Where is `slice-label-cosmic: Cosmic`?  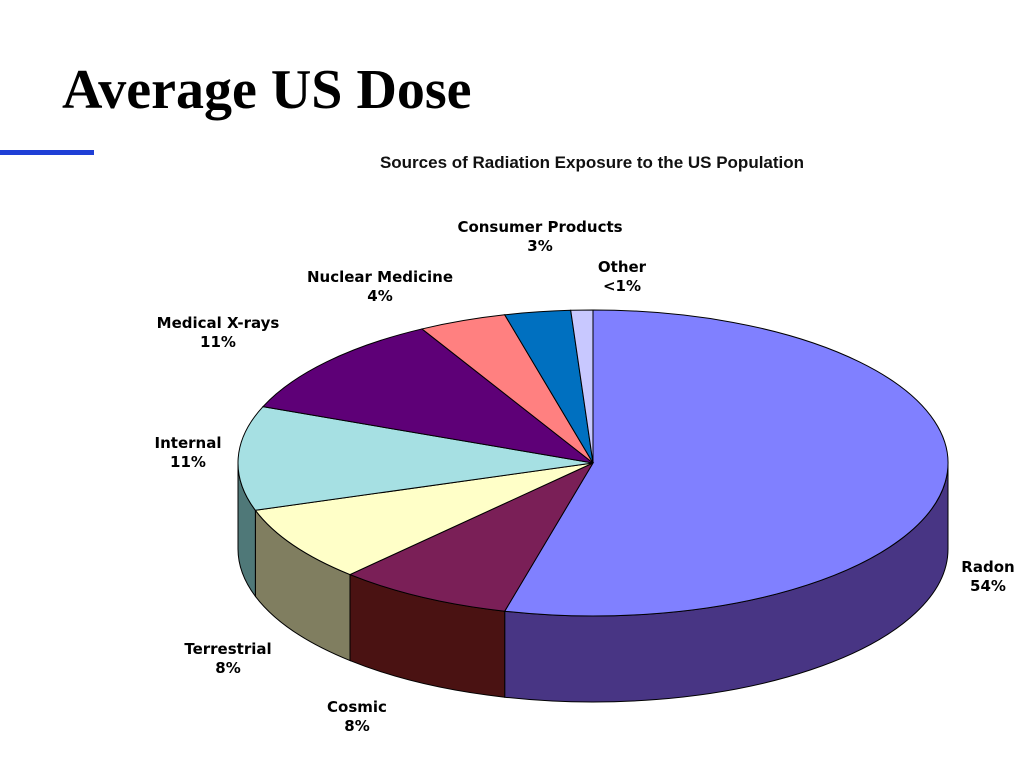
slice-label-cosmic: Cosmic is located at coordinates (357, 707).